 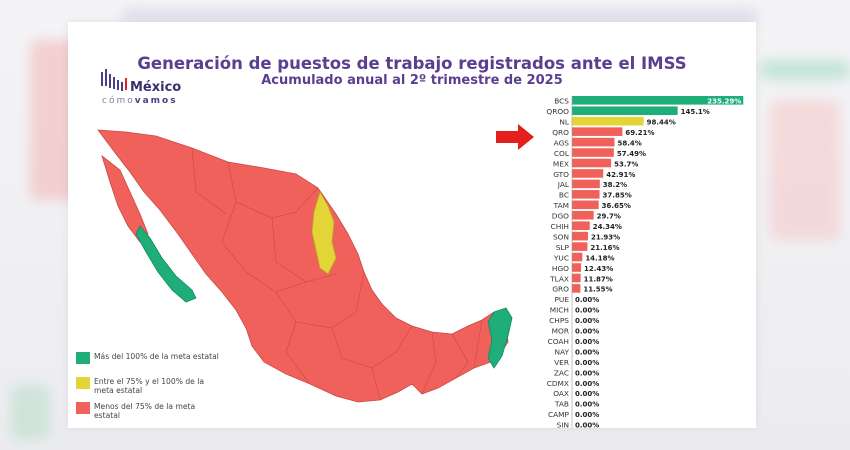 I want to click on category-label: MOR, so click(x=560, y=331).